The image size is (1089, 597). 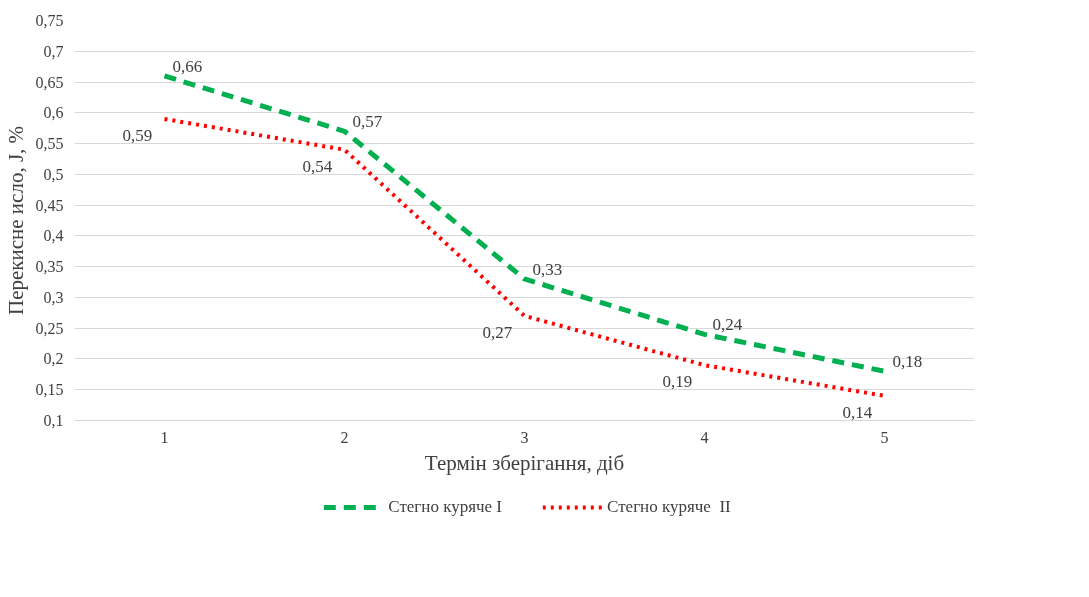 What do you see at coordinates (53, 51) in the screenshot?
I see `y-tick-label: 0,7` at bounding box center [53, 51].